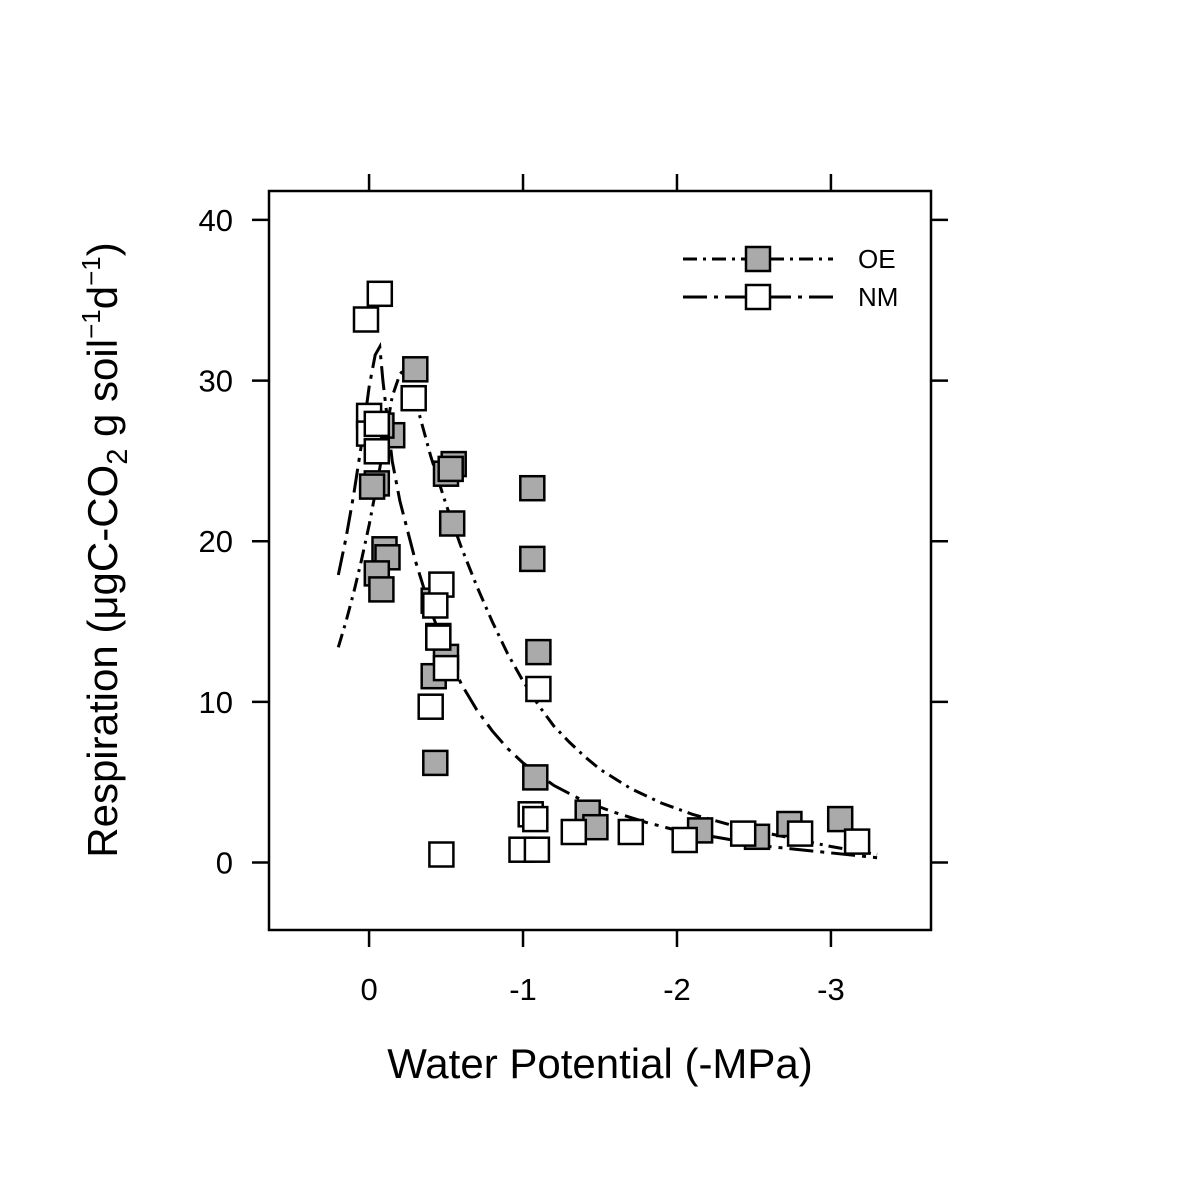 This screenshot has width=1200, height=1200. I want to click on x-tick-label: 0, so click(368, 989).